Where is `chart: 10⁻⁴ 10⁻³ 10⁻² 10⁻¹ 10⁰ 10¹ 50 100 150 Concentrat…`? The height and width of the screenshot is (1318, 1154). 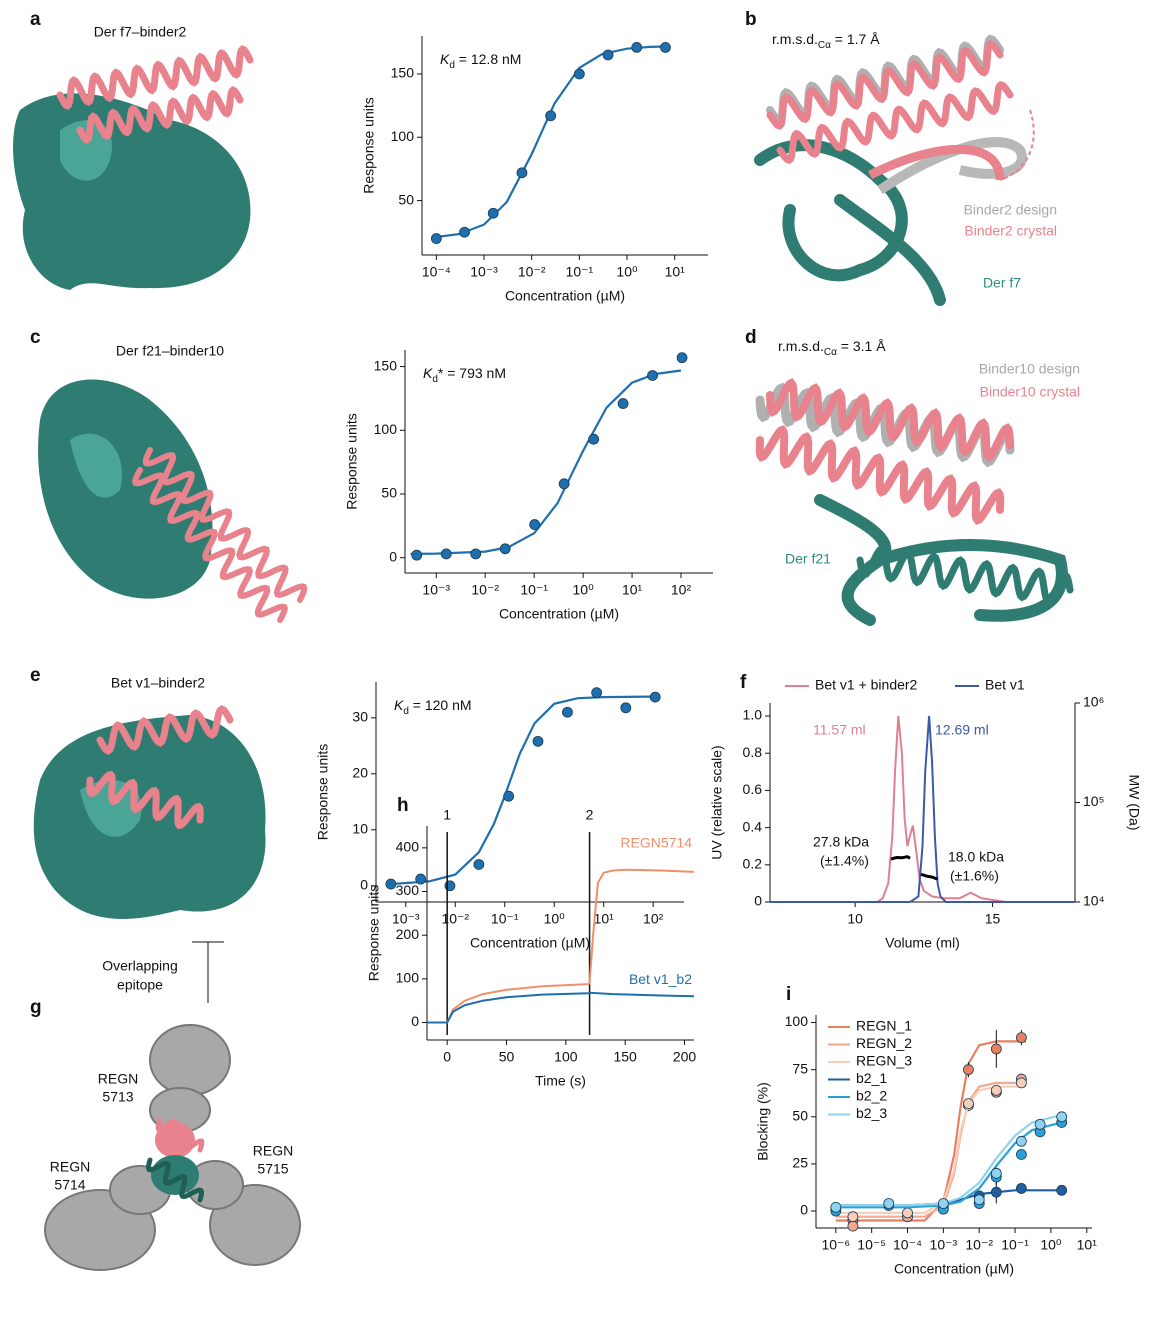
chart: 10⁻⁴ 10⁻³ 10⁻² 10⁻¹ 10⁰ 10¹ 50 100 150 Concentrat… is located at coordinates (534, 170).